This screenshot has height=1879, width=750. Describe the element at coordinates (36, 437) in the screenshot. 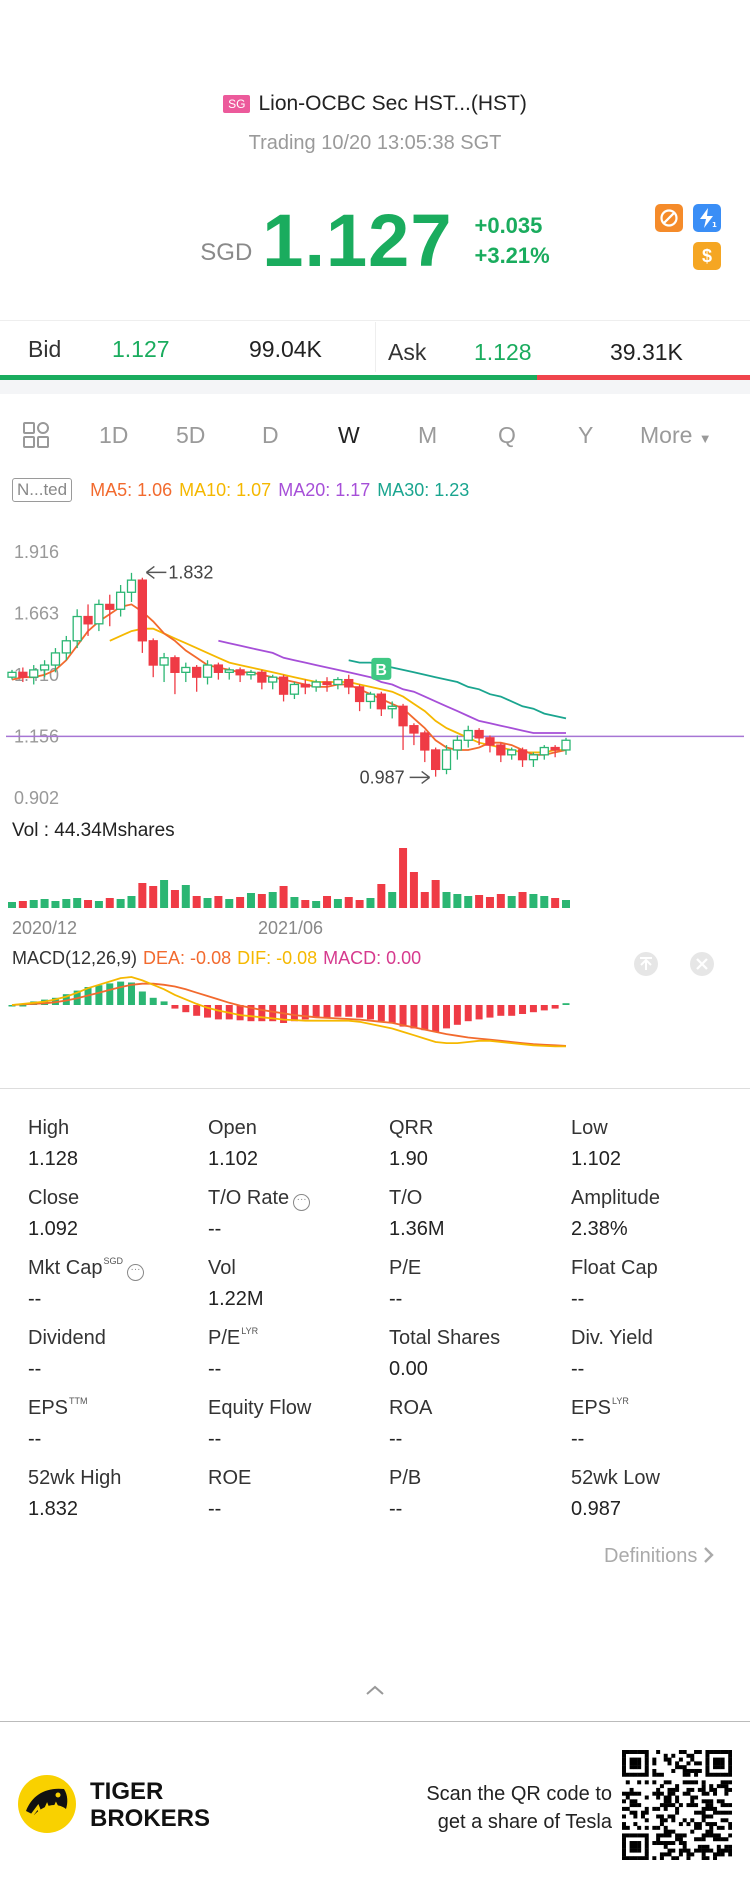

I see `grid-icon` at that location.